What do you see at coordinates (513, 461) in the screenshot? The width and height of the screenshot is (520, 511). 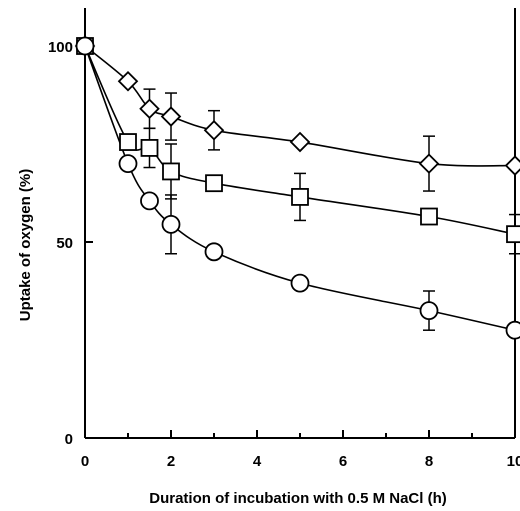 I see `x-tick-label: 10` at bounding box center [513, 461].